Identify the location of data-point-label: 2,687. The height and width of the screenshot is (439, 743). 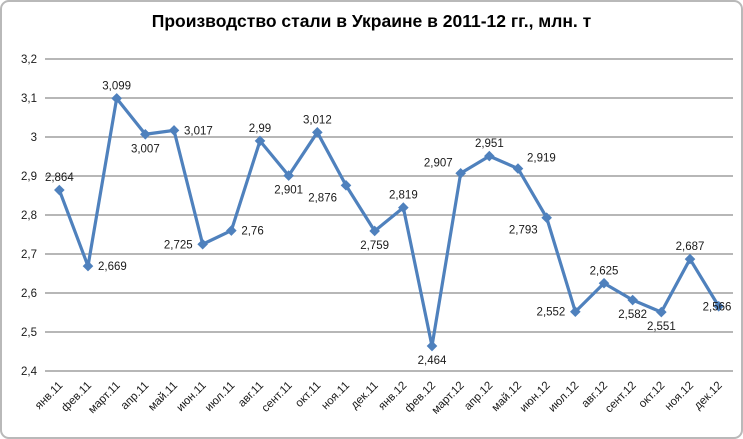
(690, 247).